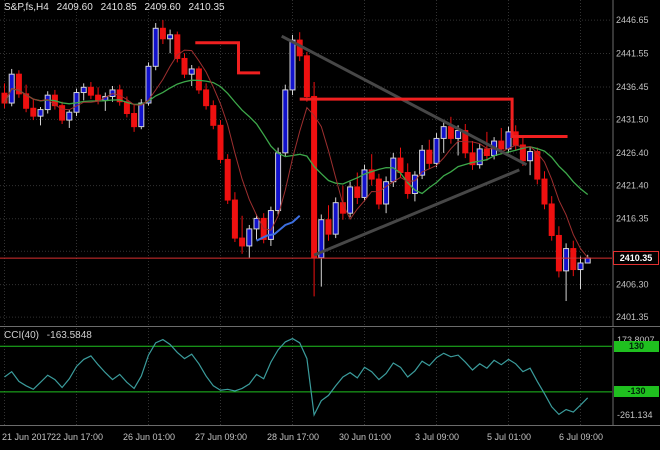 The width and height of the screenshot is (660, 450). What do you see at coordinates (433, 117) in the screenshot?
I see `resistance-step-lower` at bounding box center [433, 117].